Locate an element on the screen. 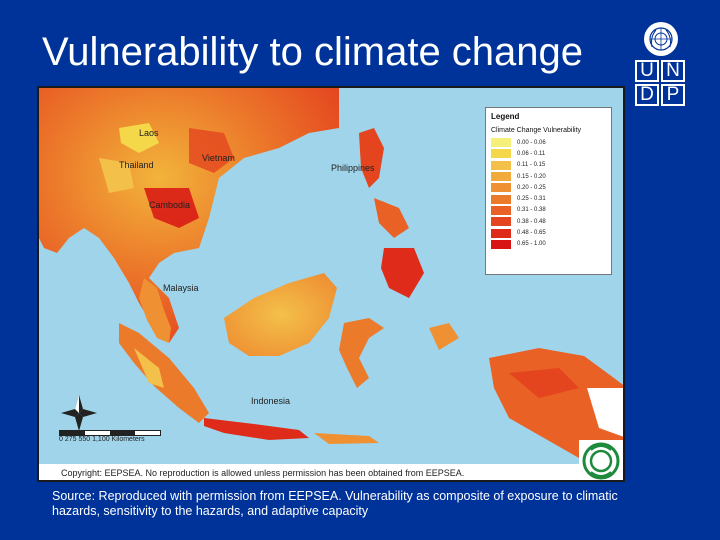 This screenshot has height=540, width=720. undp-logo: U N D P is located at coordinates (661, 71).